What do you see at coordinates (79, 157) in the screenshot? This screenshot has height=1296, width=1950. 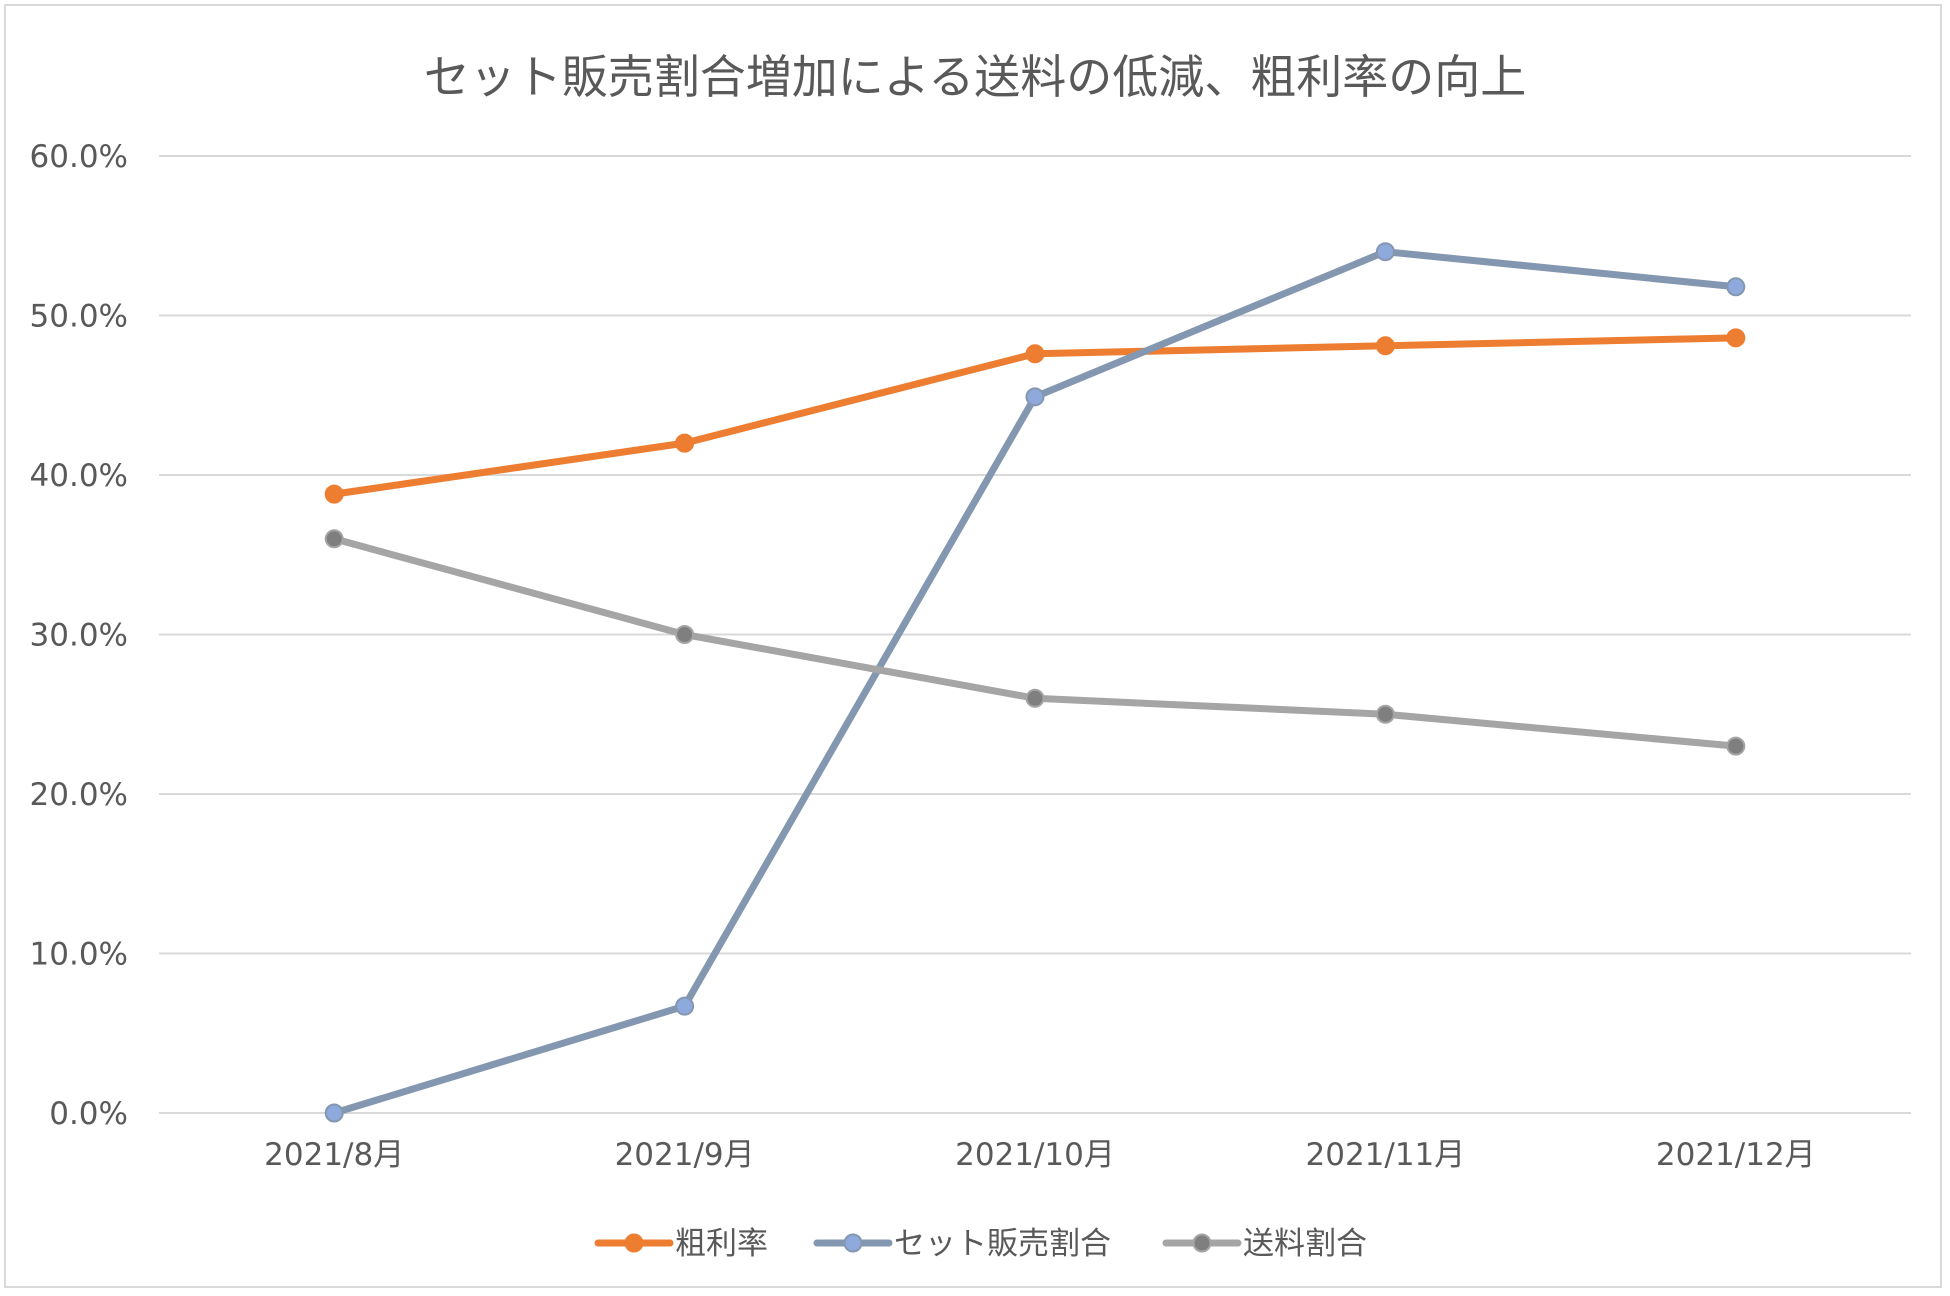 I see `y-tick-label: 60.0%` at bounding box center [79, 157].